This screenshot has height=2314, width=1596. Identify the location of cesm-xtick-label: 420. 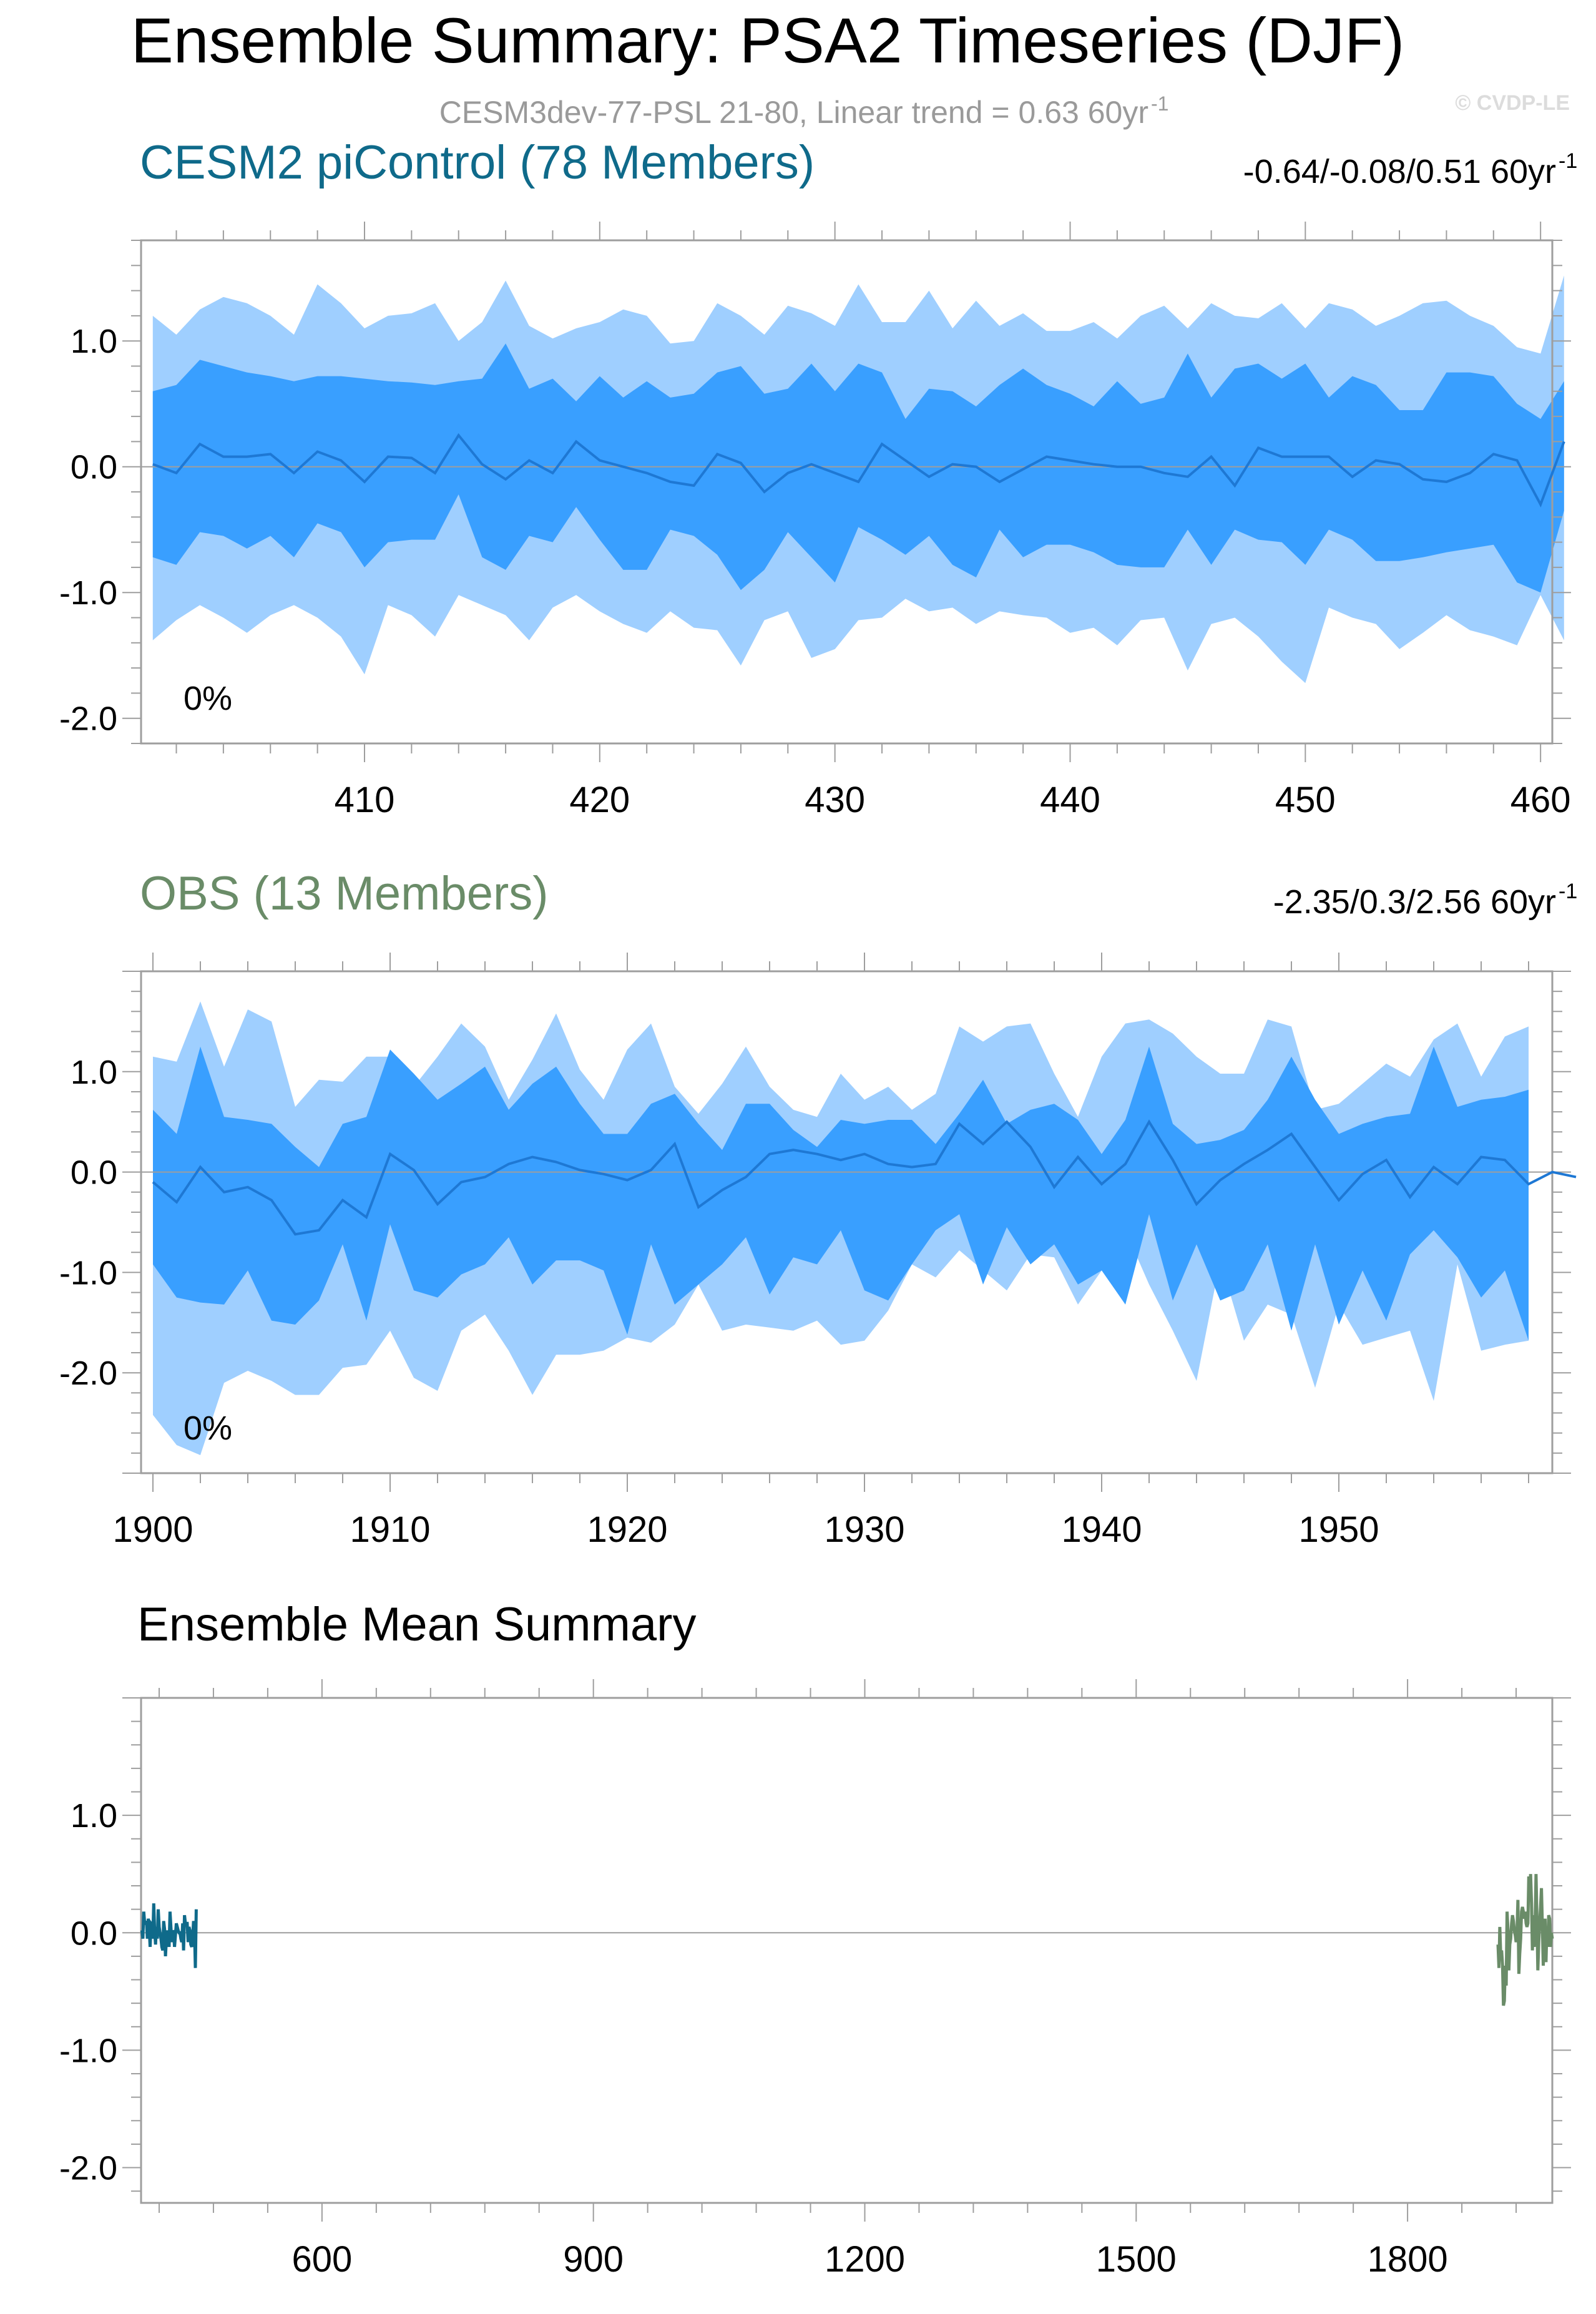
(599, 800).